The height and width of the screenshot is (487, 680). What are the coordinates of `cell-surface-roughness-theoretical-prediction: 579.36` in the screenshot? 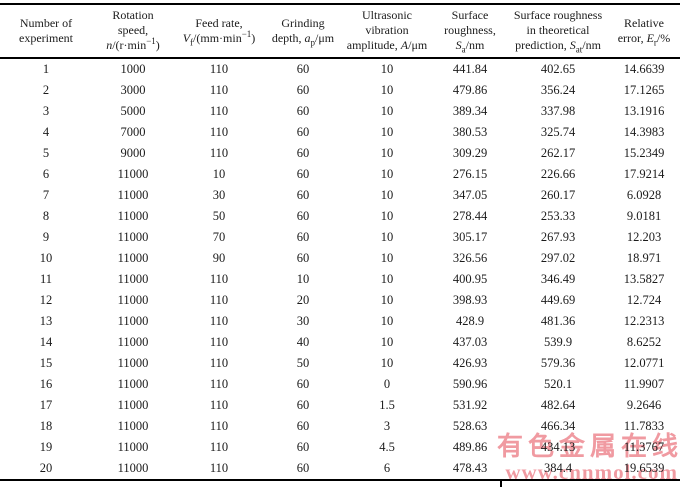 It's located at (558, 363).